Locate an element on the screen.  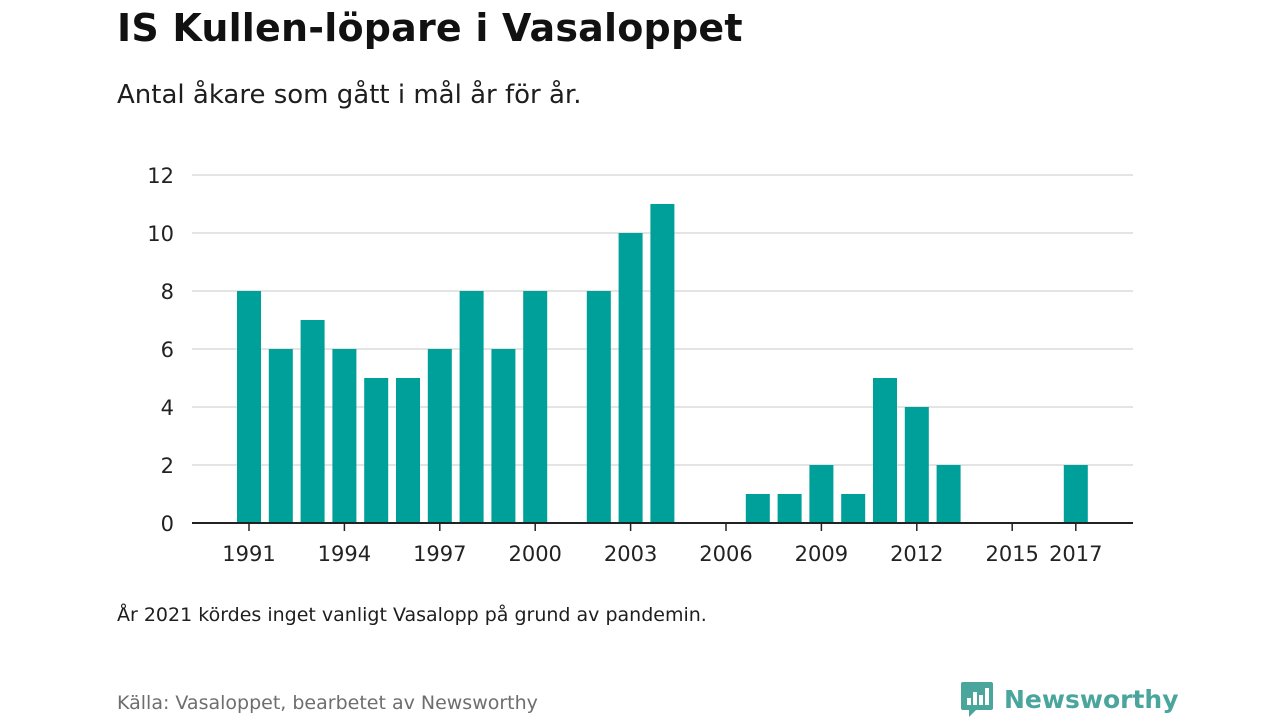
brand-logo: Newsworthy is located at coordinates (1069, 699).